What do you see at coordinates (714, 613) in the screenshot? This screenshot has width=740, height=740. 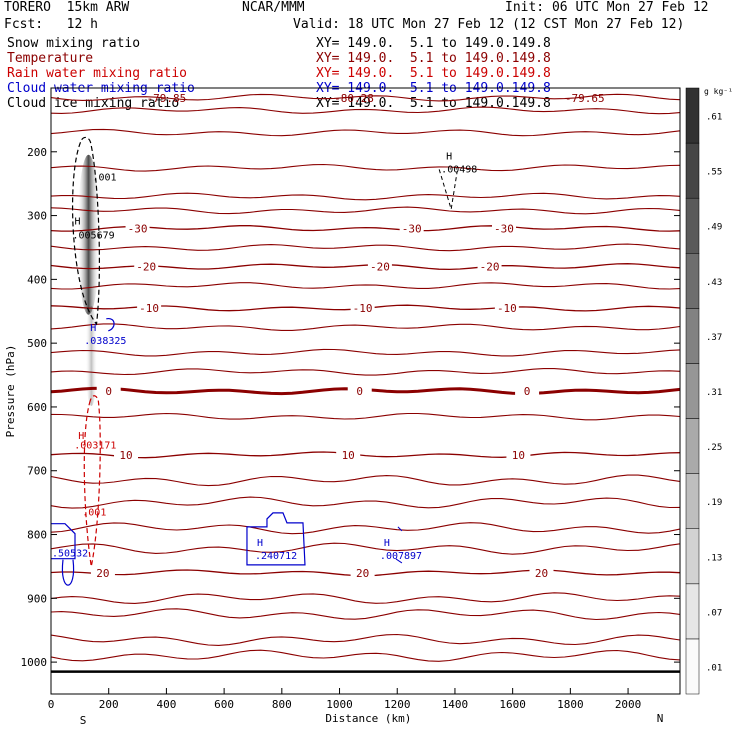 I see `colorbar-tick-label: .07` at bounding box center [714, 613].